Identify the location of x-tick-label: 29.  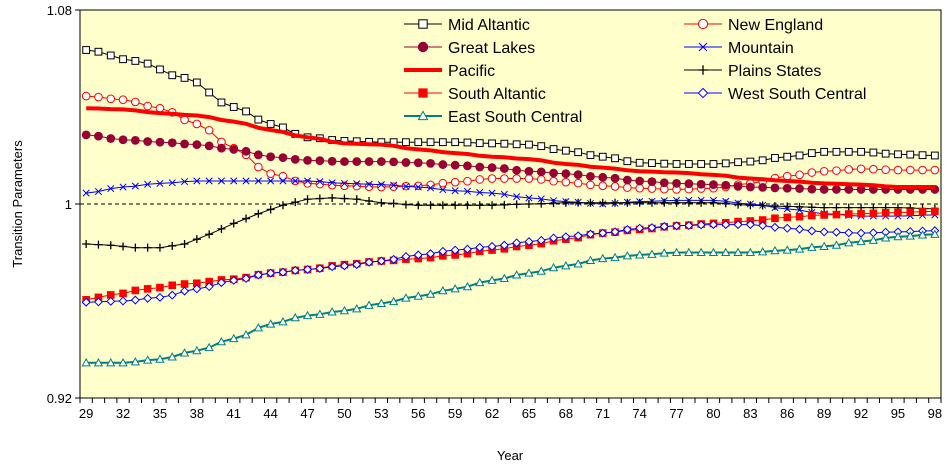
(86, 413).